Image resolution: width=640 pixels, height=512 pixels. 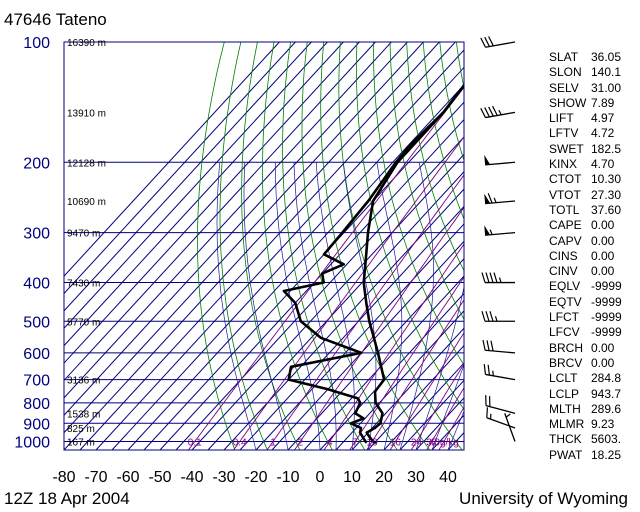 I want to click on mixing-ratio-label: 0.1, so click(x=195, y=443).